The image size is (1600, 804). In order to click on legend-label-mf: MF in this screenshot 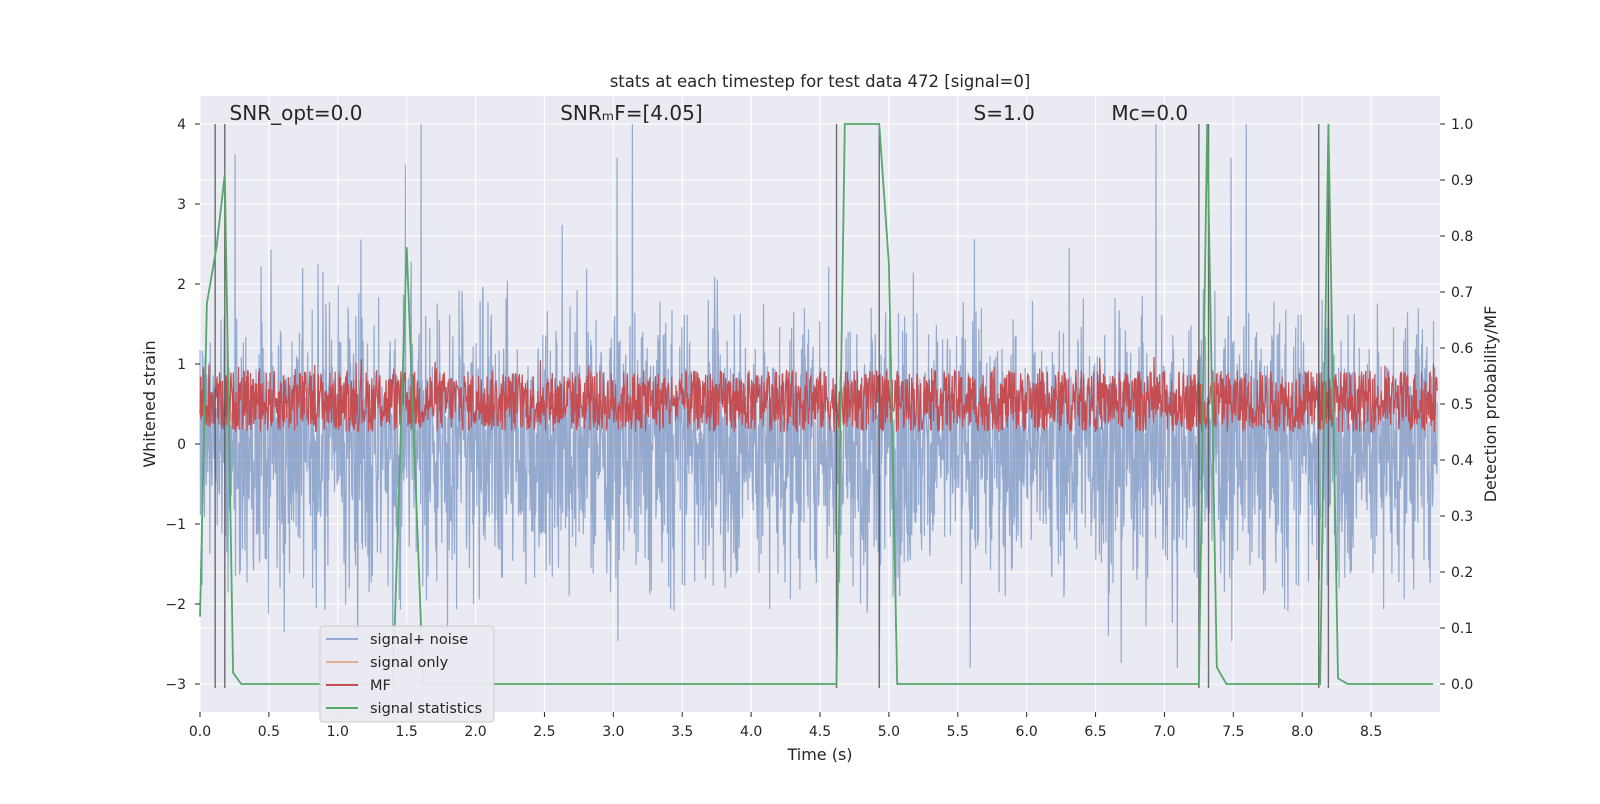, I will do `click(380, 686)`.